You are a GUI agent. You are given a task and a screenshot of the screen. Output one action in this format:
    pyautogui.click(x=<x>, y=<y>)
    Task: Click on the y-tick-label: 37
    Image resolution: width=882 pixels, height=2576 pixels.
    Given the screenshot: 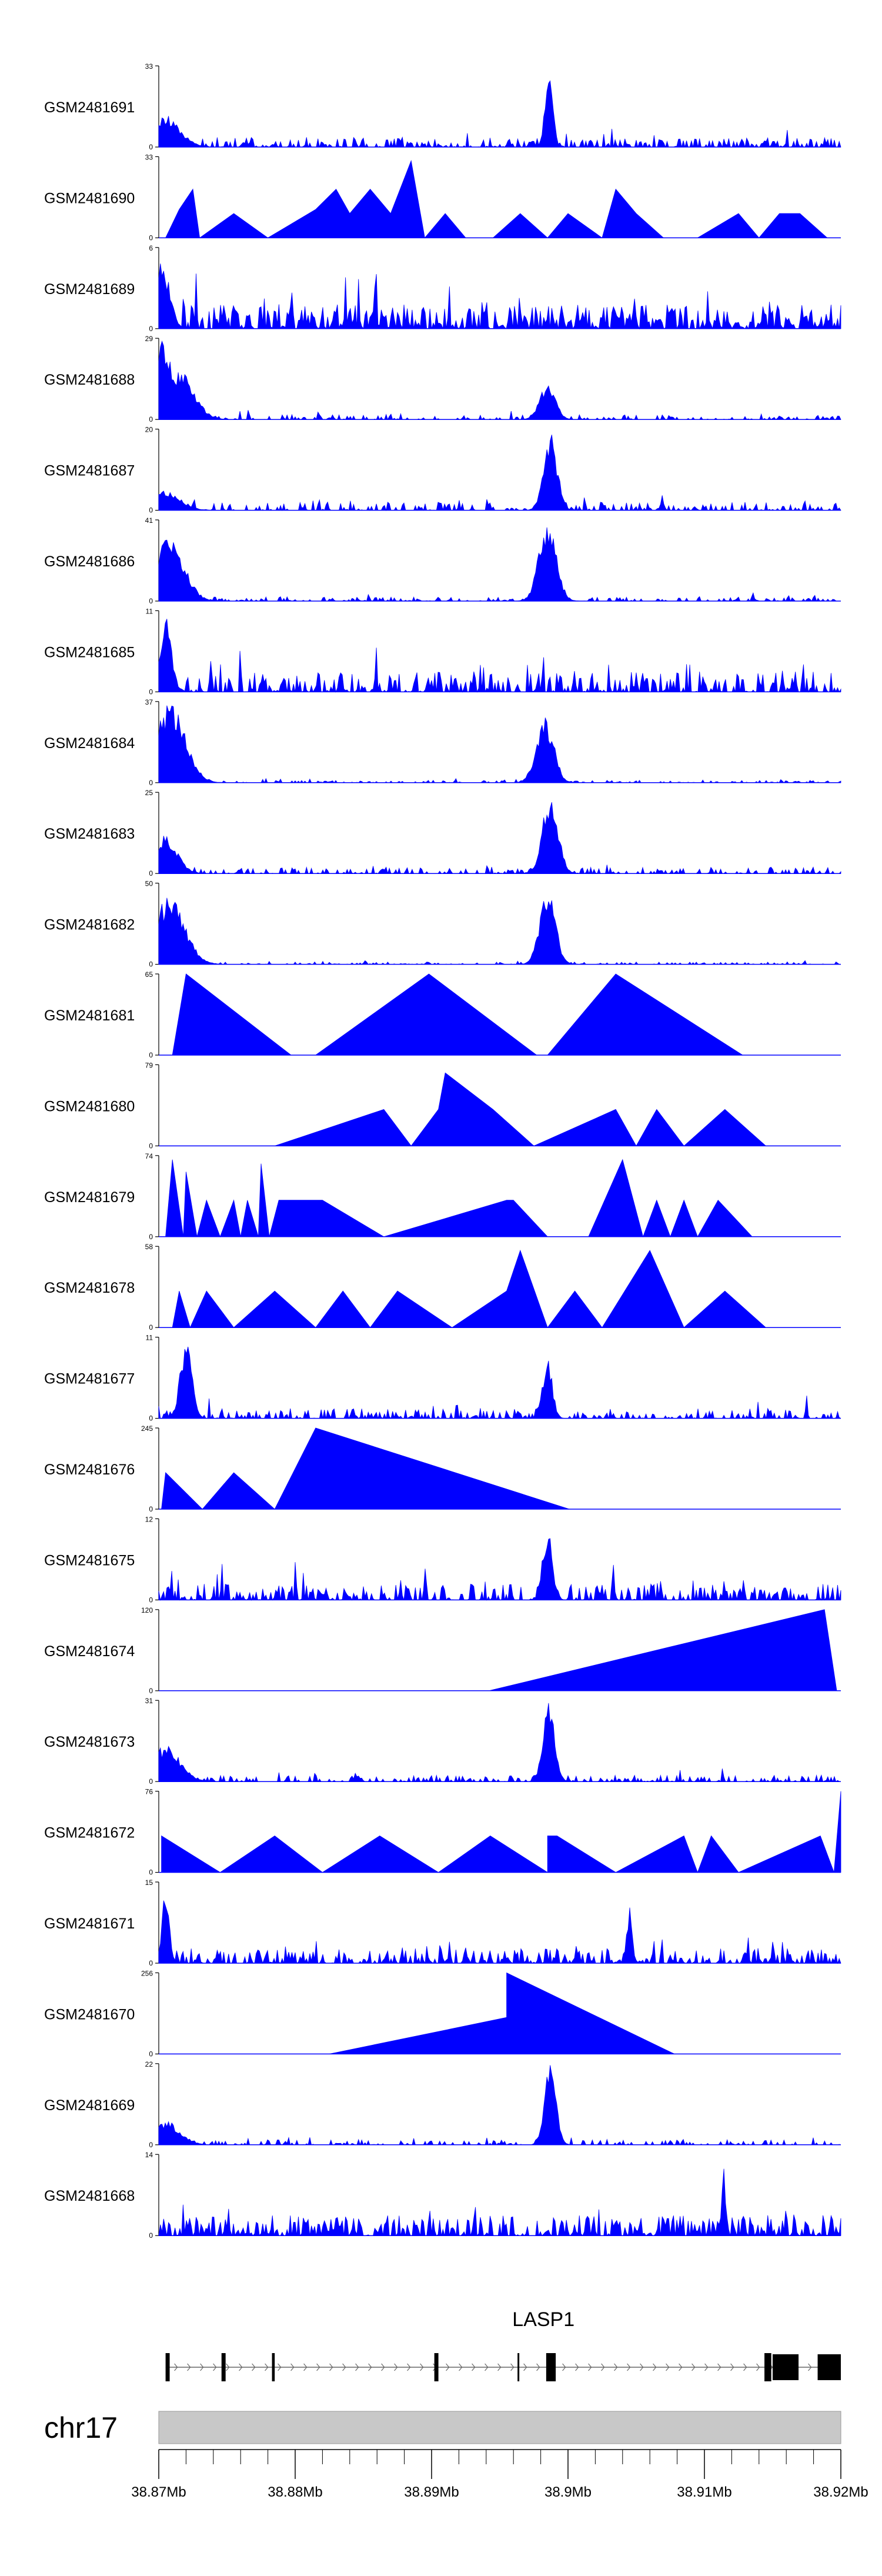 What is the action you would take?
    pyautogui.click(x=149, y=702)
    